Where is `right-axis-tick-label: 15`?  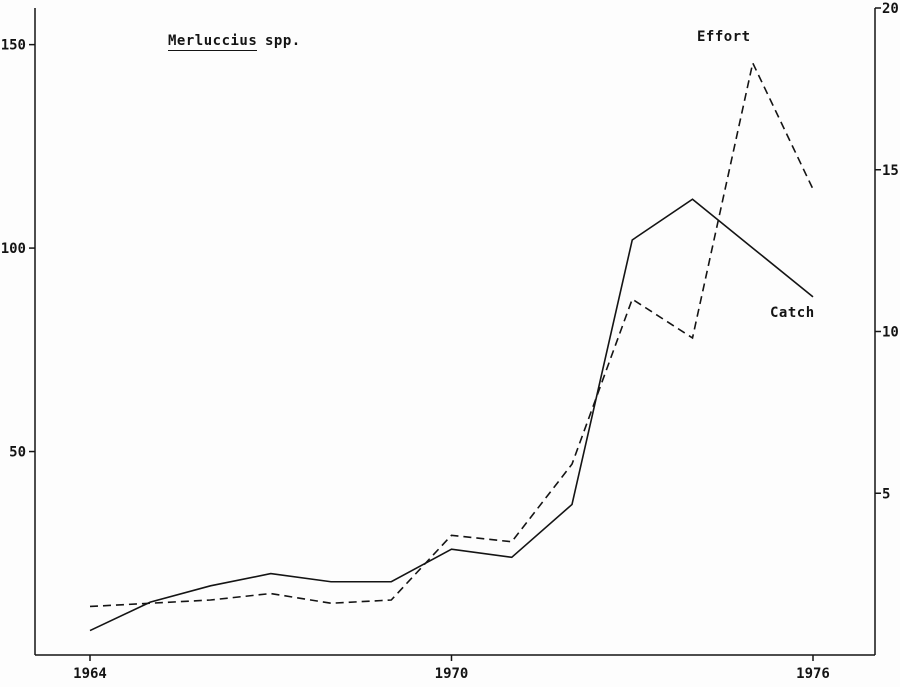
right-axis-tick-label: 15 is located at coordinates (890, 171).